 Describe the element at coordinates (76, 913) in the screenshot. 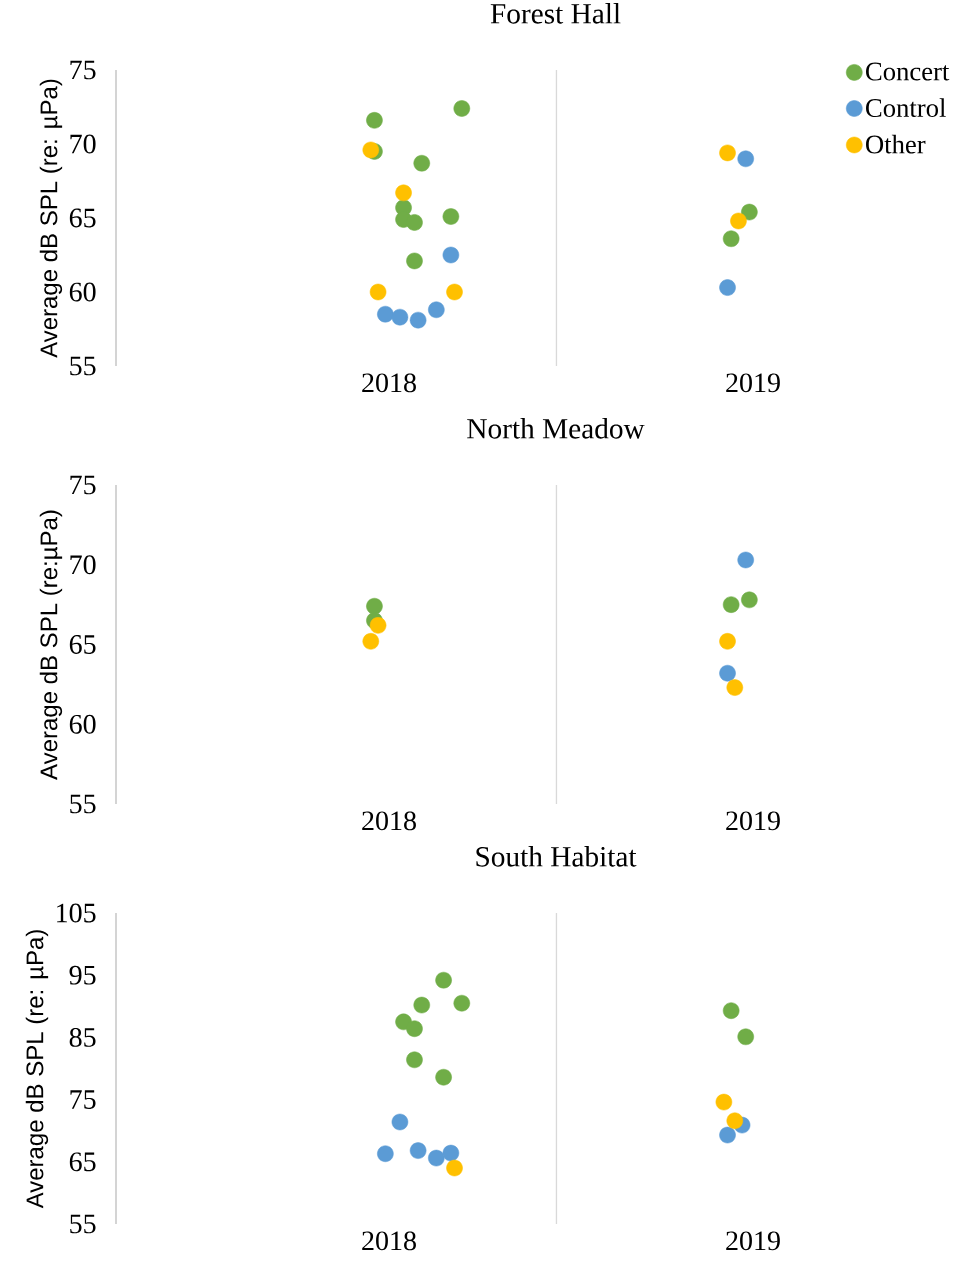

I see `y-tick-label: 105` at that location.